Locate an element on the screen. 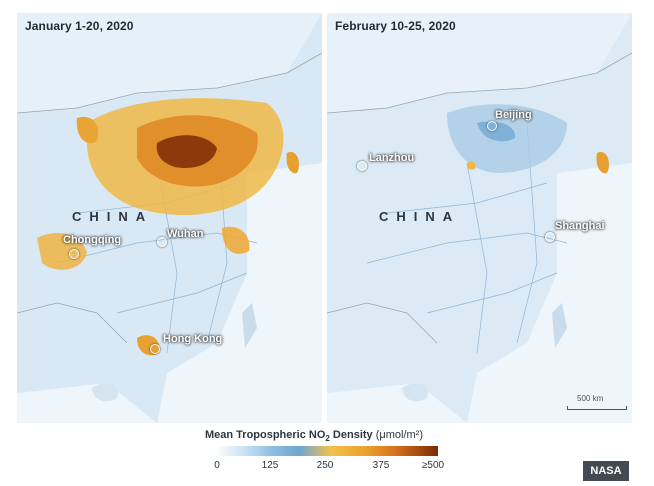 This screenshot has width=654, height=486. legend-tick-500: ≥500 is located at coordinates (433, 465).